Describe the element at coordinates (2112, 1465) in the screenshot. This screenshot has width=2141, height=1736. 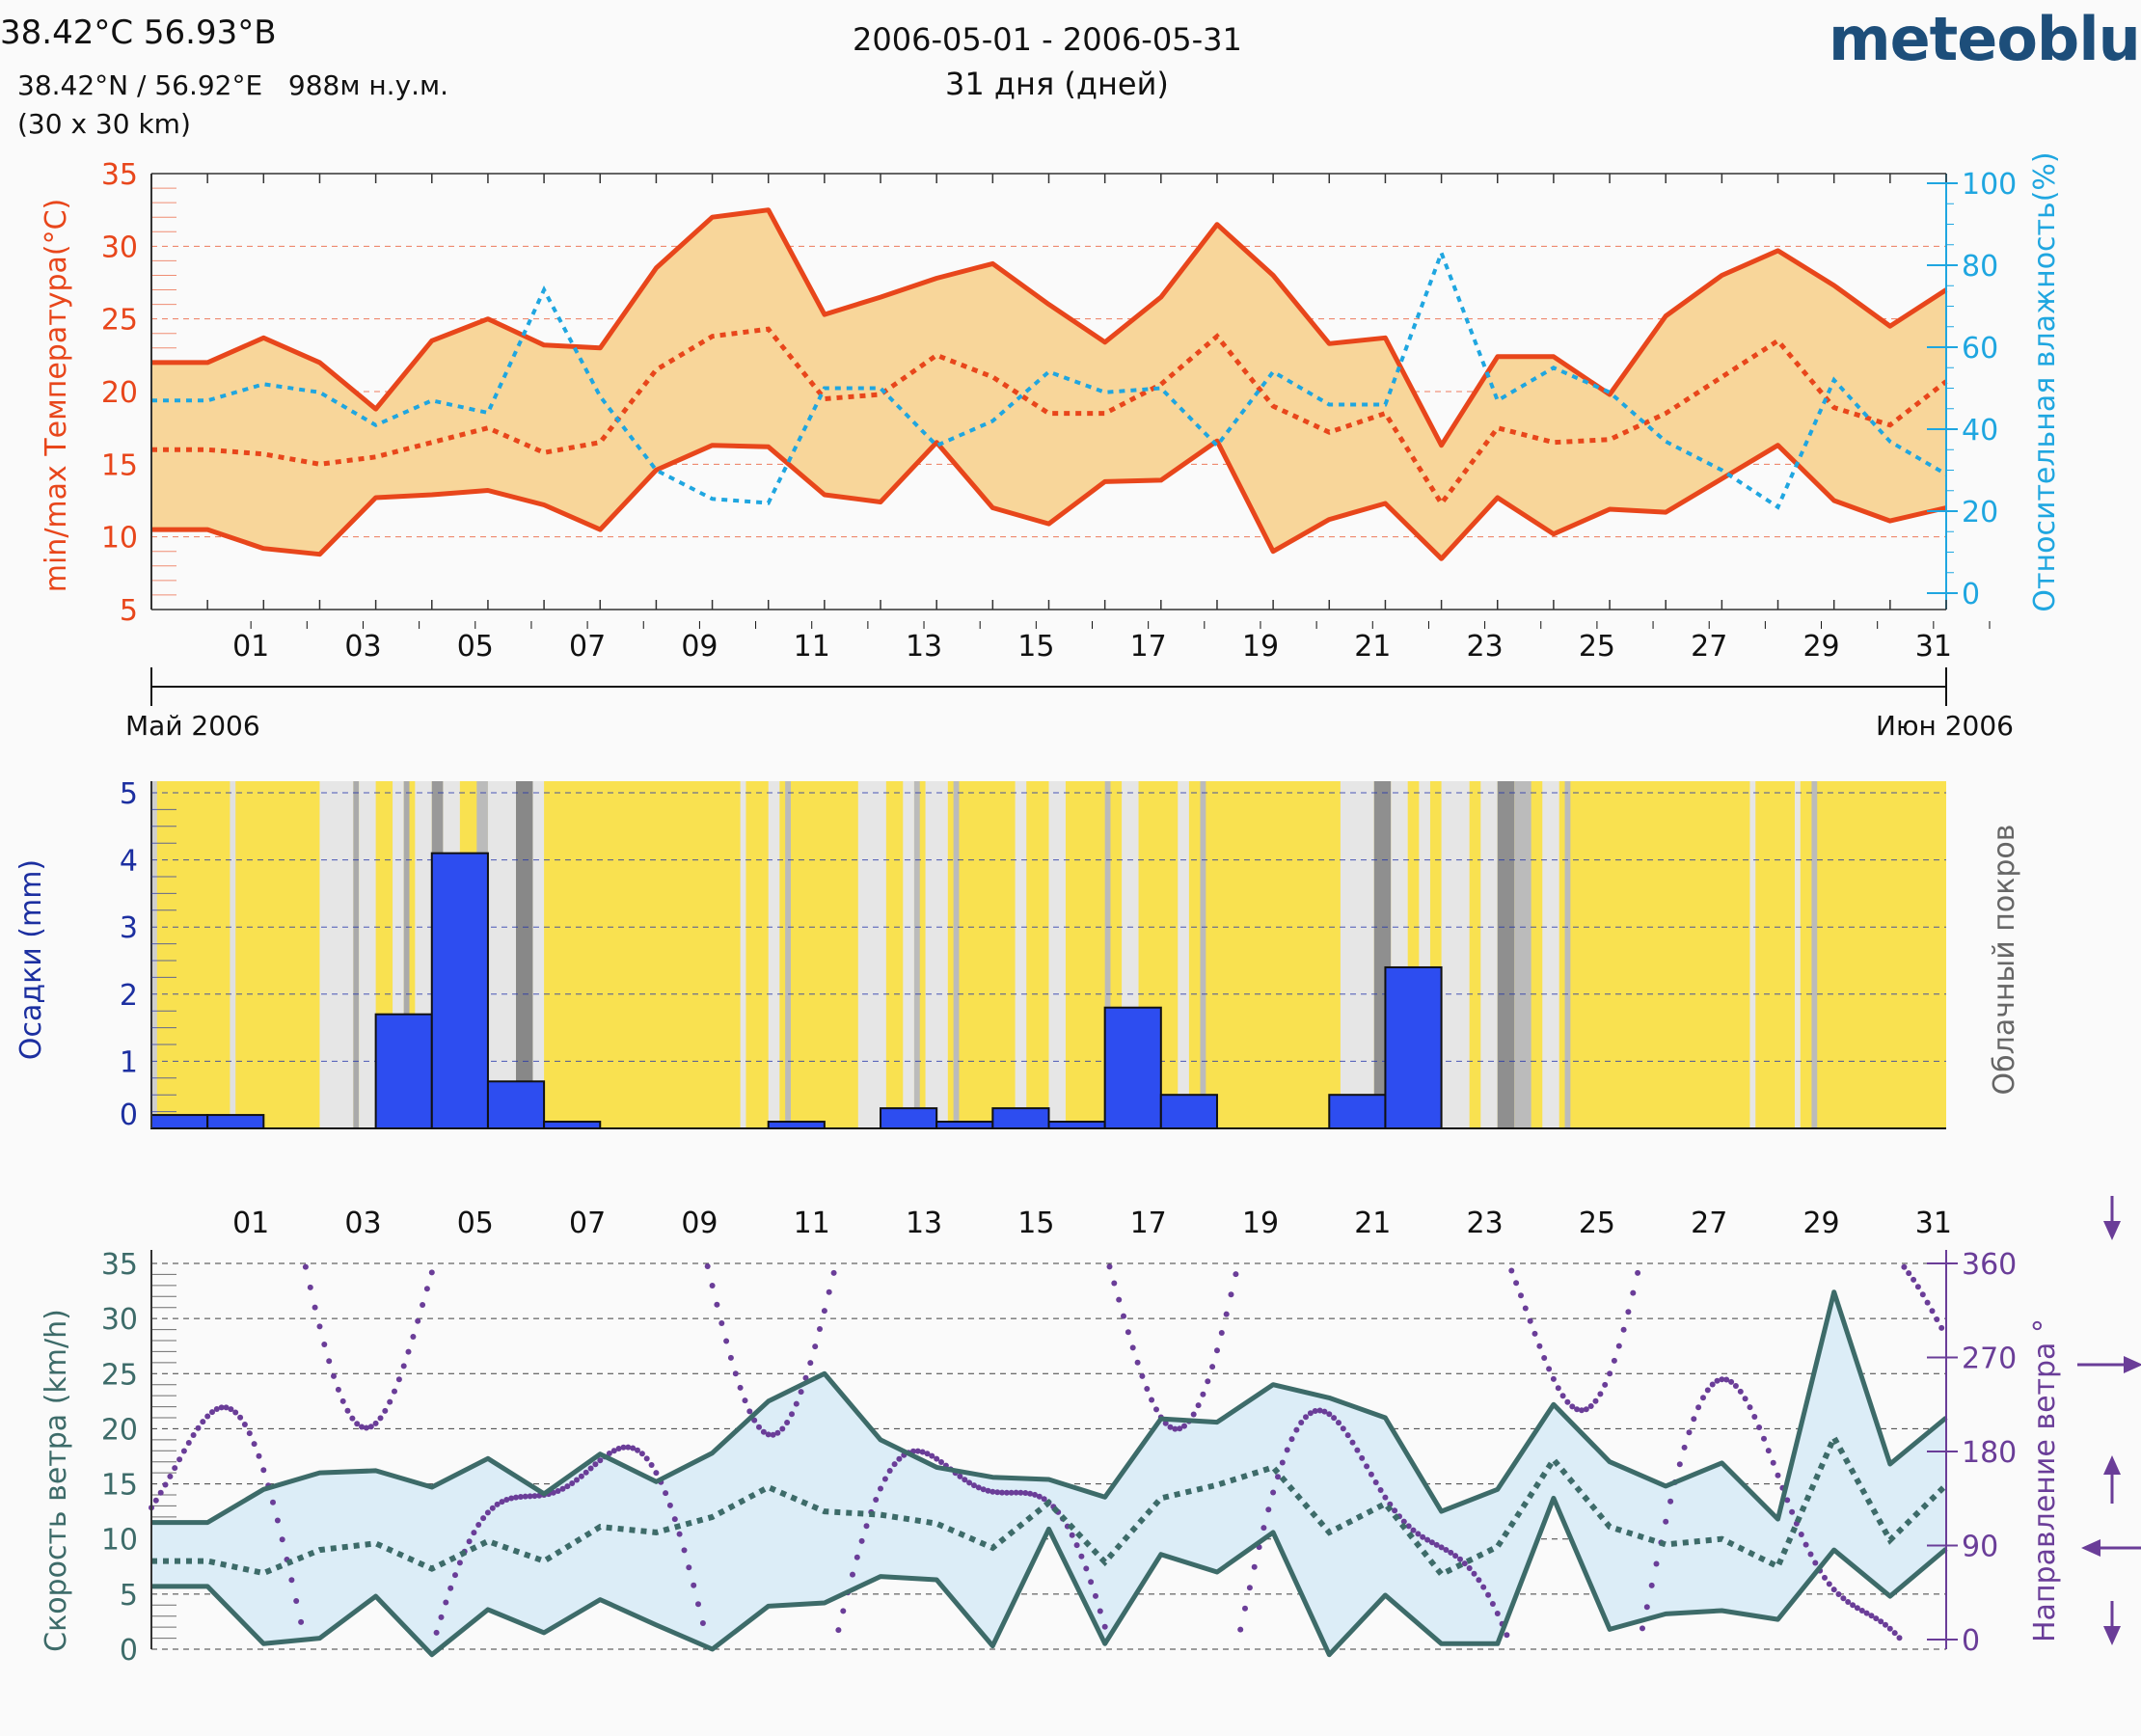
I see `compass-arrow-head` at that location.